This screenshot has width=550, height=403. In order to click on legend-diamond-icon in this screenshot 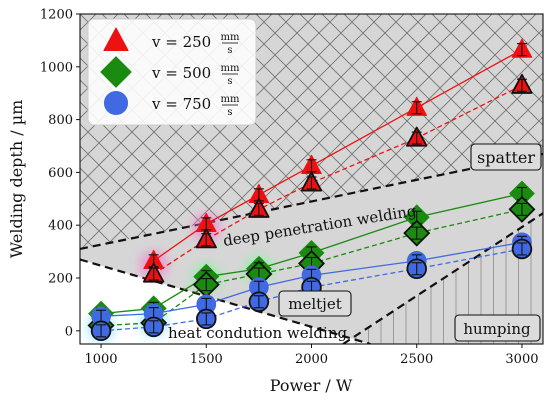, I will do `click(116, 72)`.